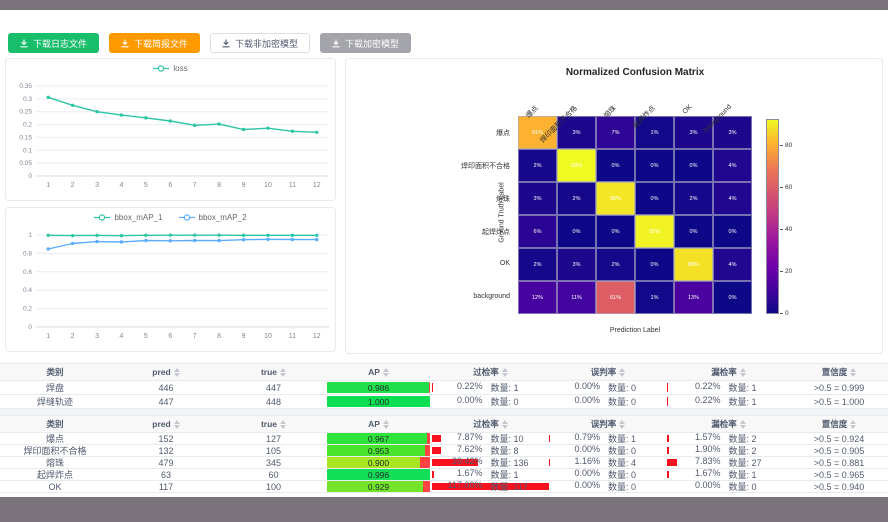 This screenshot has width=888, height=522. What do you see at coordinates (122, 336) in the screenshot?
I see `svg-text: 4` at bounding box center [122, 336].